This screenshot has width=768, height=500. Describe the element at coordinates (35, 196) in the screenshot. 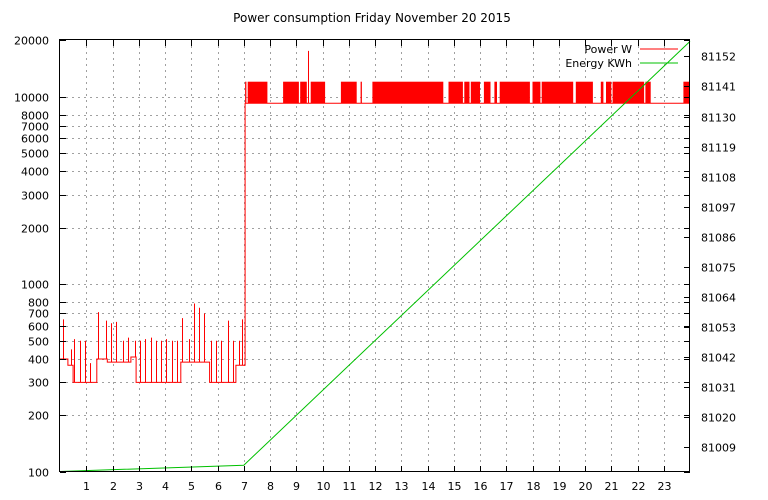

I see `y-tick-label: 3000` at that location.